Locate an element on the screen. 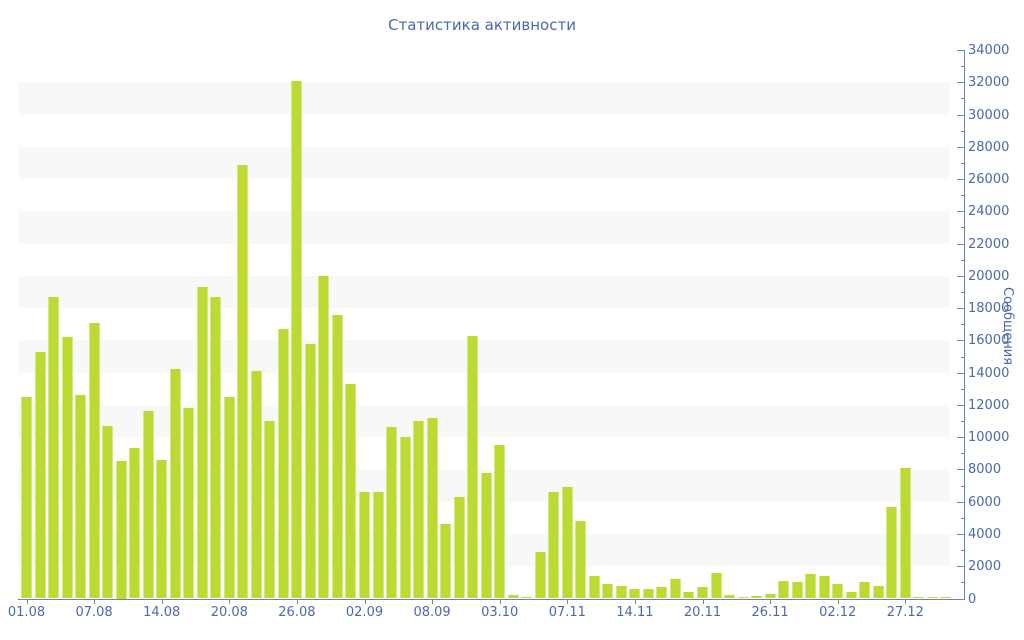 The image size is (1024, 640). x-tick-label: 14.11 is located at coordinates (635, 612).